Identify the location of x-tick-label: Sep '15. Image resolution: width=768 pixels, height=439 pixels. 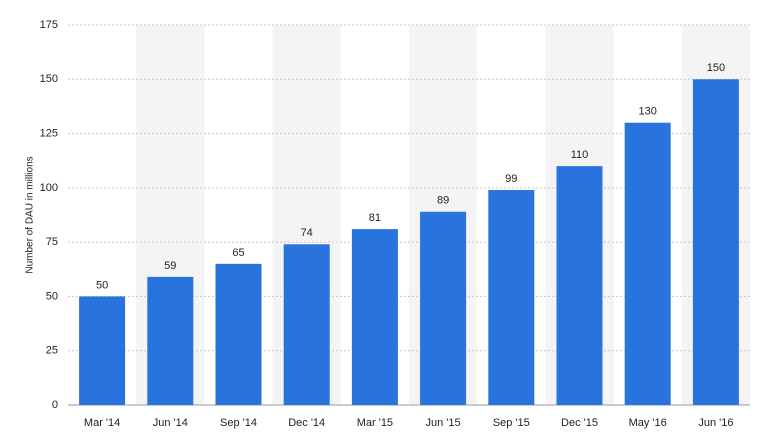
(511, 423).